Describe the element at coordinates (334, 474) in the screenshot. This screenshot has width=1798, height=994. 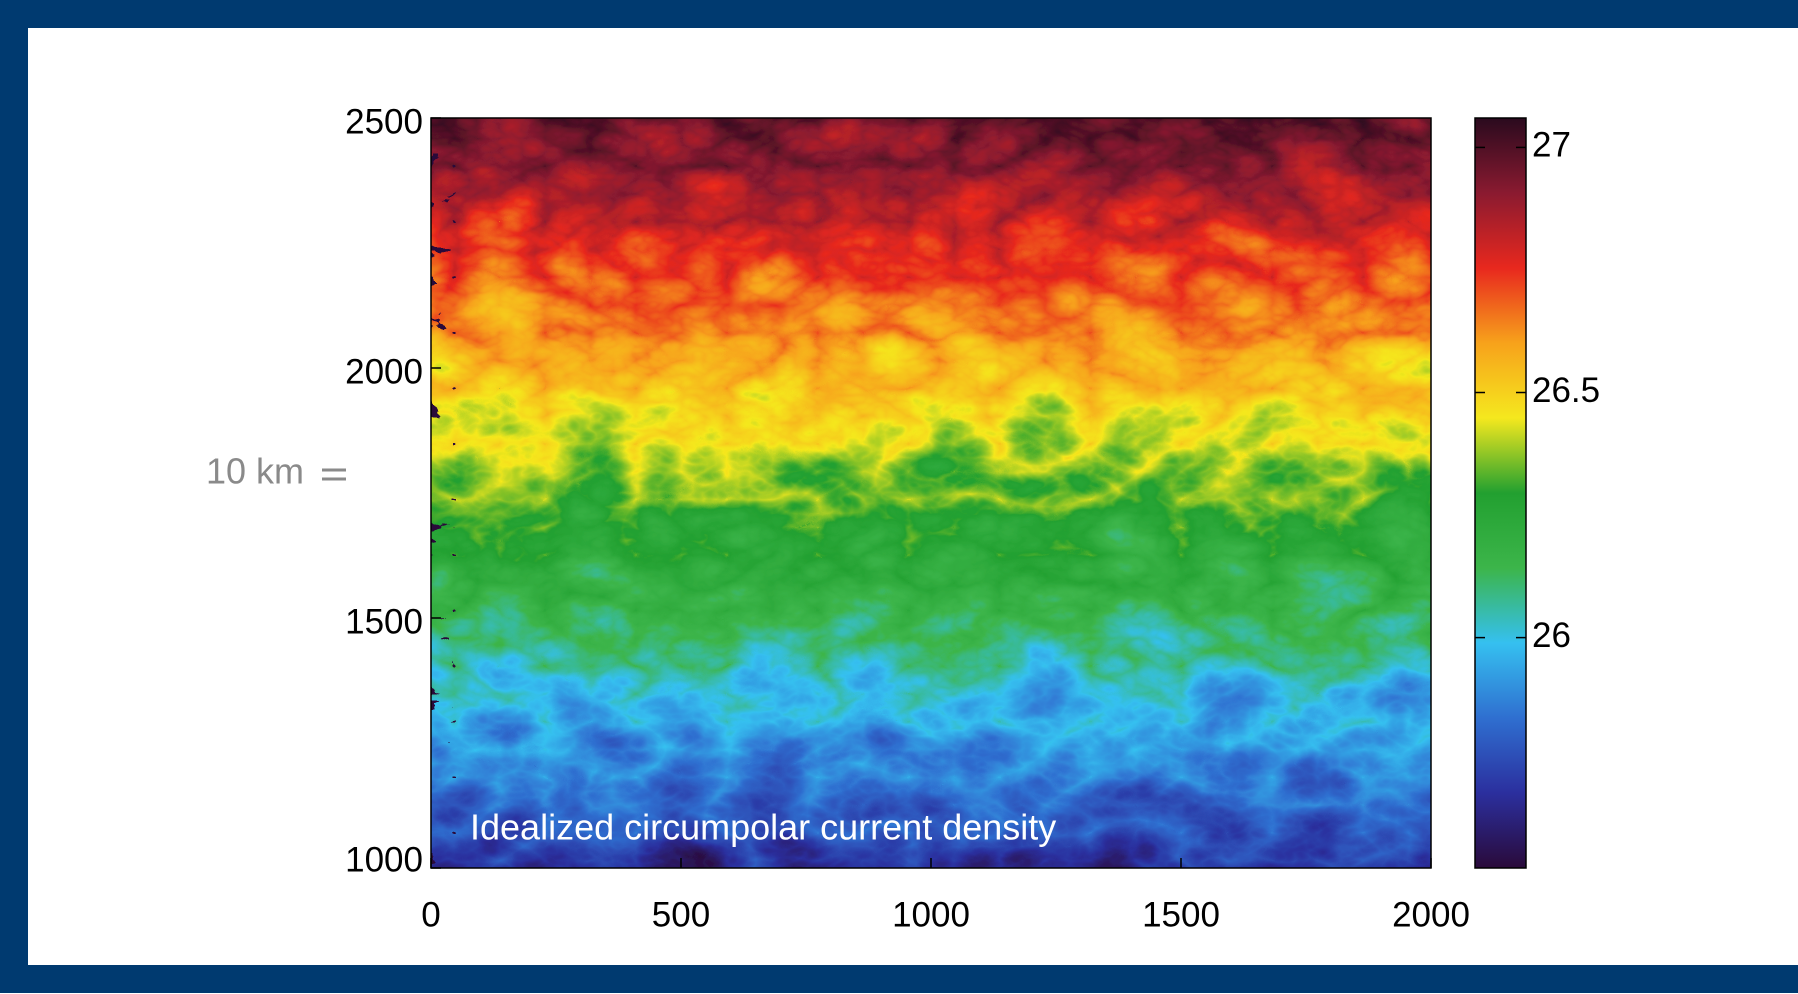
I see `scale-bar` at that location.